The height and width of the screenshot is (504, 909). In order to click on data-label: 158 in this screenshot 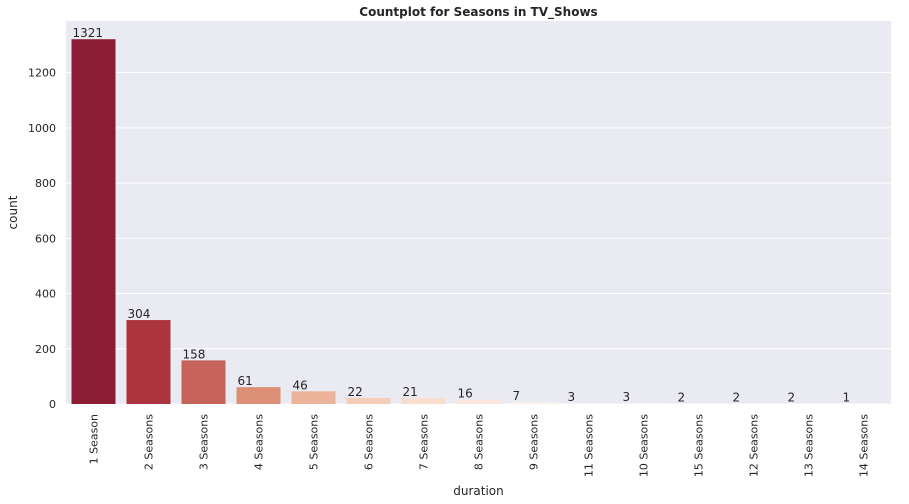, I will do `click(194, 354)`.